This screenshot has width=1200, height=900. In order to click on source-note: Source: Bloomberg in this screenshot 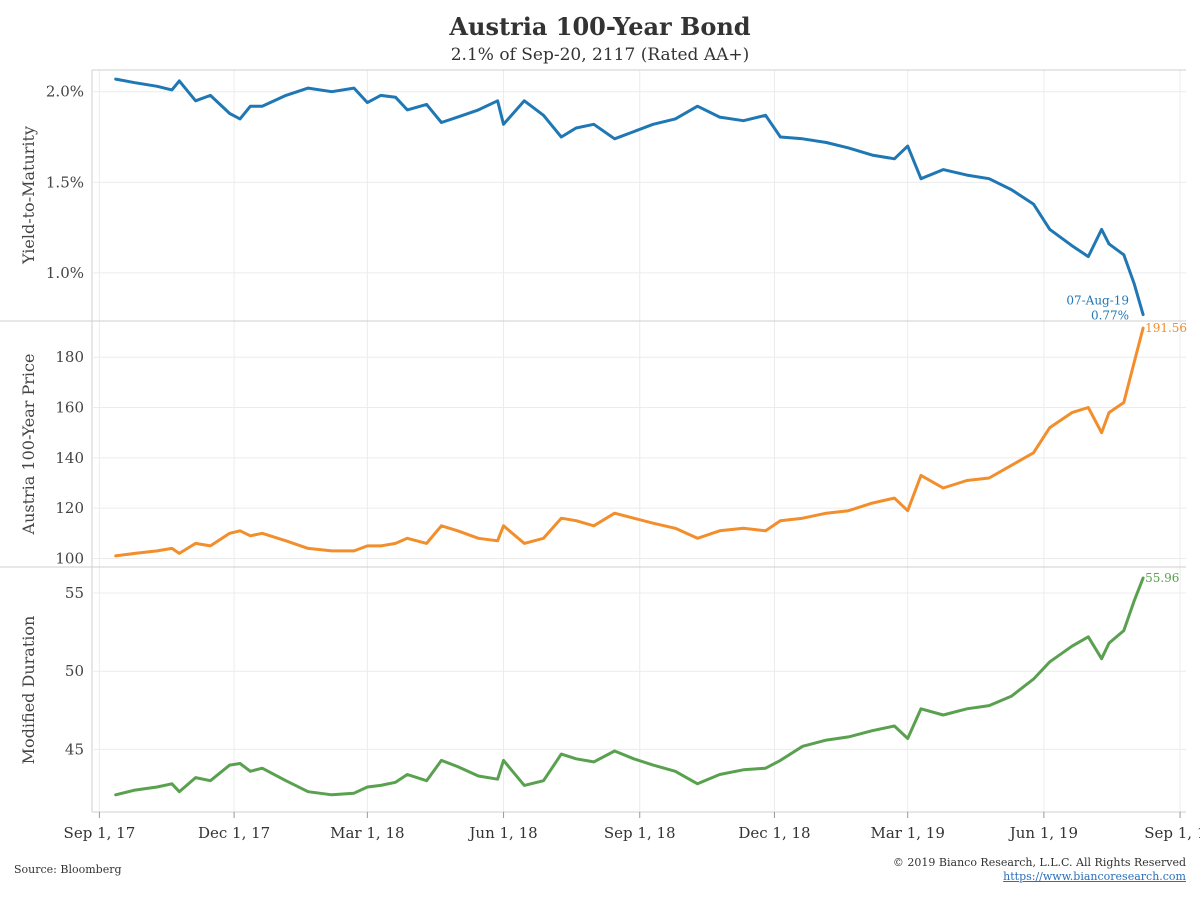, I will do `click(68, 869)`.